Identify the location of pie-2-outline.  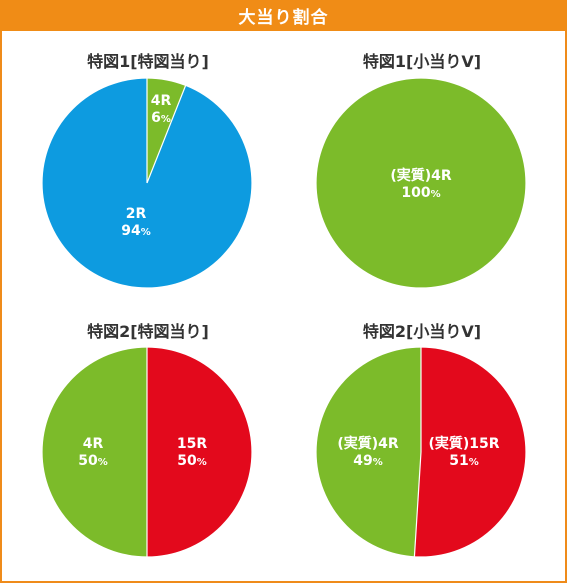
(421, 183).